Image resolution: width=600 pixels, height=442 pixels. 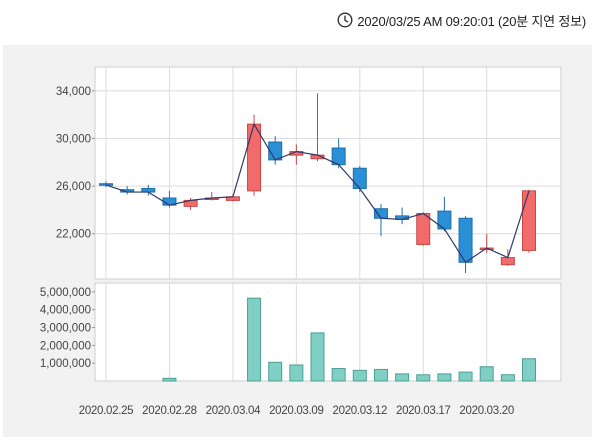 What do you see at coordinates (65, 346) in the screenshot?
I see `volume-tick-label: 2,000,000` at bounding box center [65, 346].